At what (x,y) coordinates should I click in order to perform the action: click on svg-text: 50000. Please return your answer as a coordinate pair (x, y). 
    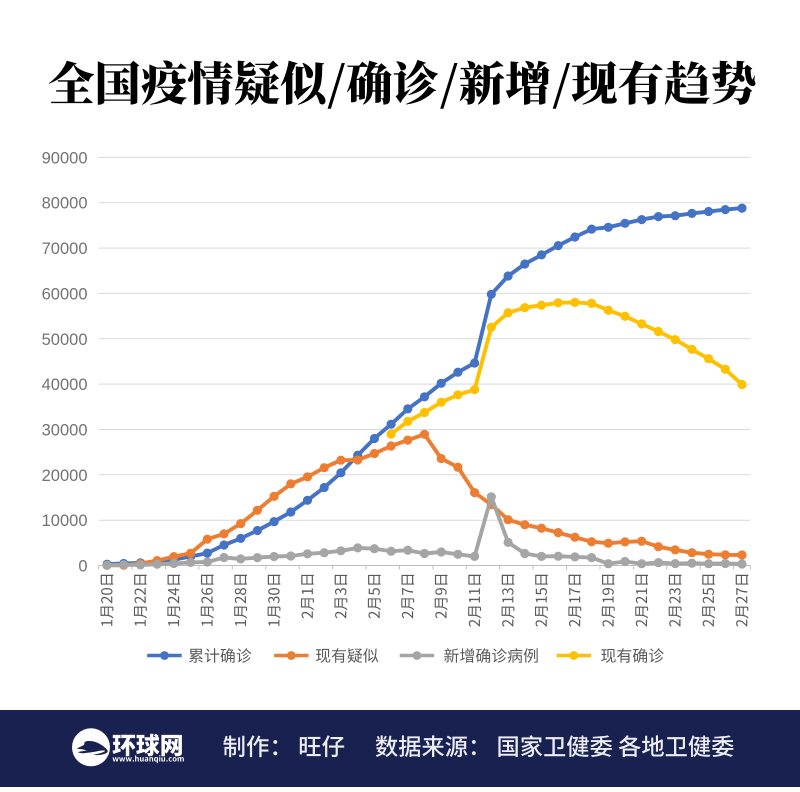
    Looking at the image, I should click on (65, 340).